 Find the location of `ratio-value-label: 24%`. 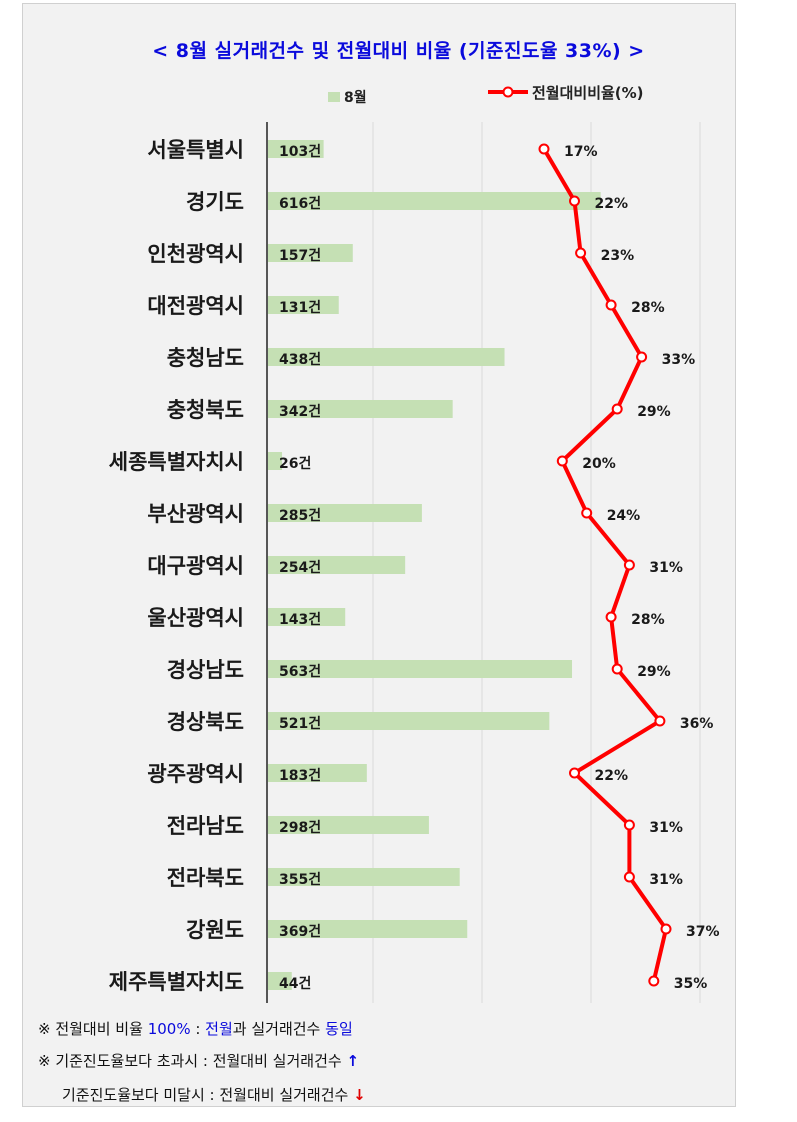

ratio-value-label: 24% is located at coordinates (624, 516).